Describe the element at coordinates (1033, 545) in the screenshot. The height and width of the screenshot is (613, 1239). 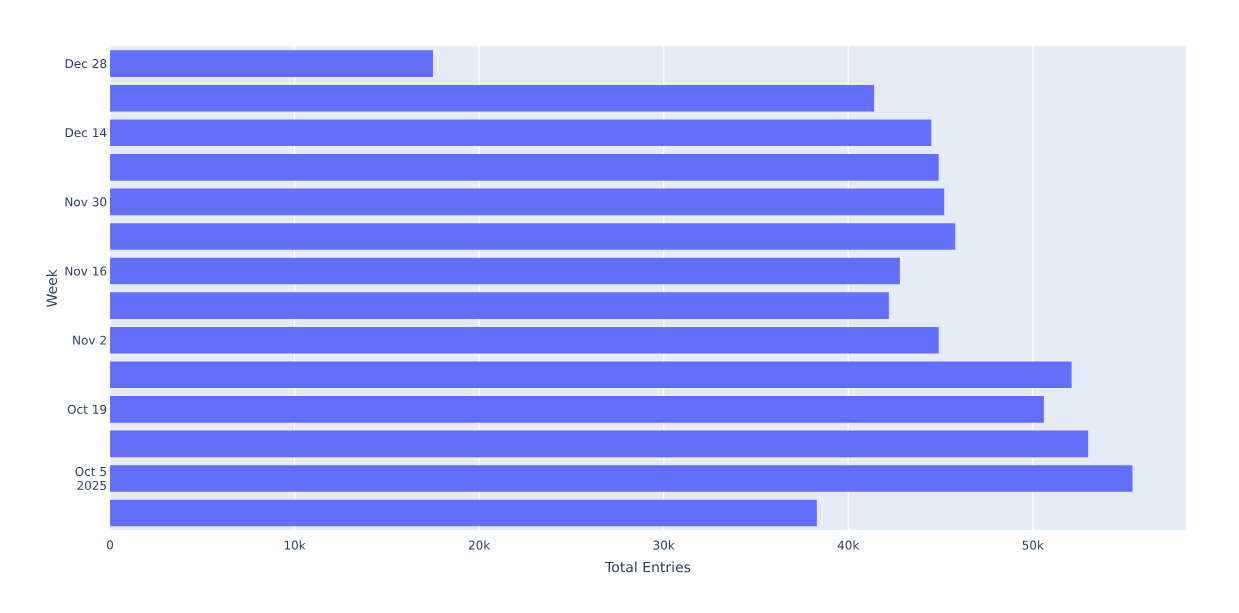
I see `x-tick-label: 50k` at that location.